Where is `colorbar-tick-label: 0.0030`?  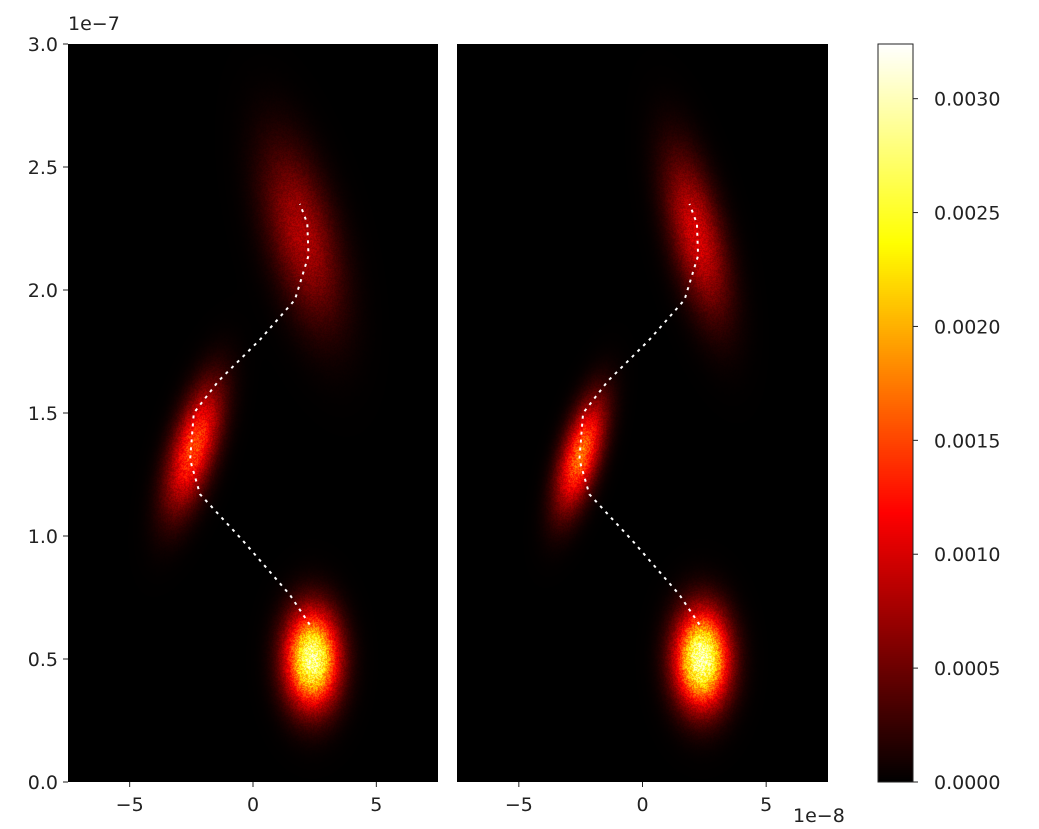
colorbar-tick-label: 0.0030 is located at coordinates (967, 100).